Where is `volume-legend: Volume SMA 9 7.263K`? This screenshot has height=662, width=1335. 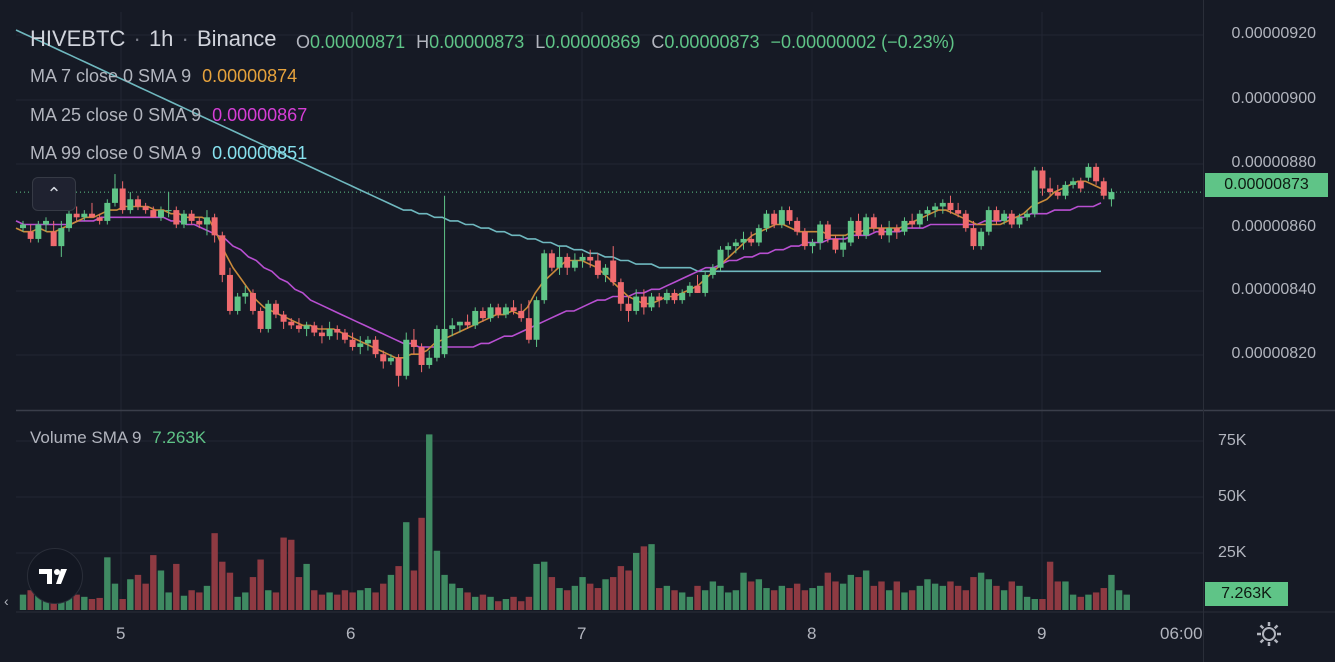
volume-legend: Volume SMA 9 7.263K is located at coordinates (118, 438).